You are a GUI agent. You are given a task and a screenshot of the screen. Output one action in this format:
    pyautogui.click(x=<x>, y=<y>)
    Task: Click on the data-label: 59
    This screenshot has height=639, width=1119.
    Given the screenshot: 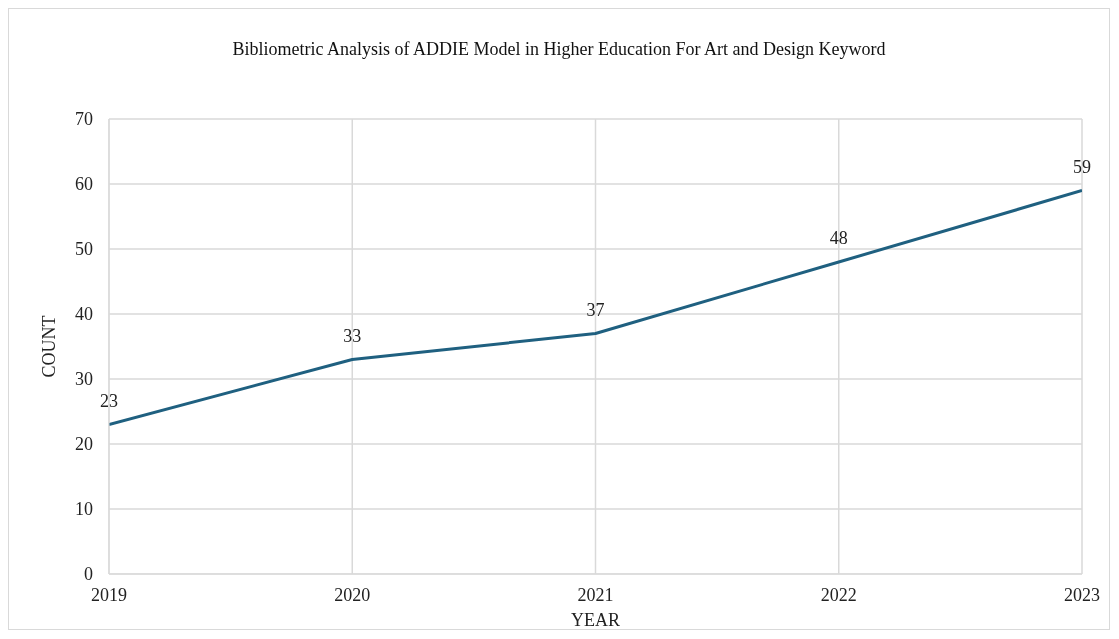 What is the action you would take?
    pyautogui.click(x=1082, y=166)
    